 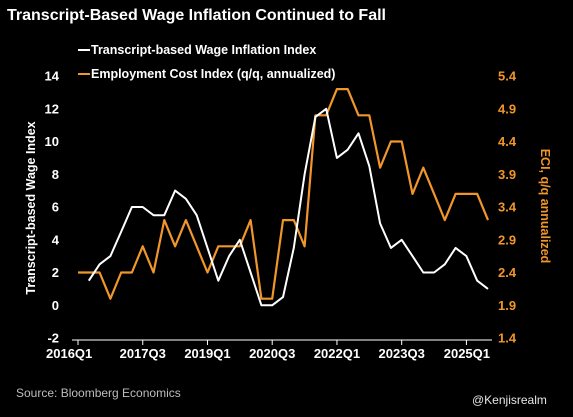 I want to click on x-tick-label: 2017Q3, so click(x=143, y=353).